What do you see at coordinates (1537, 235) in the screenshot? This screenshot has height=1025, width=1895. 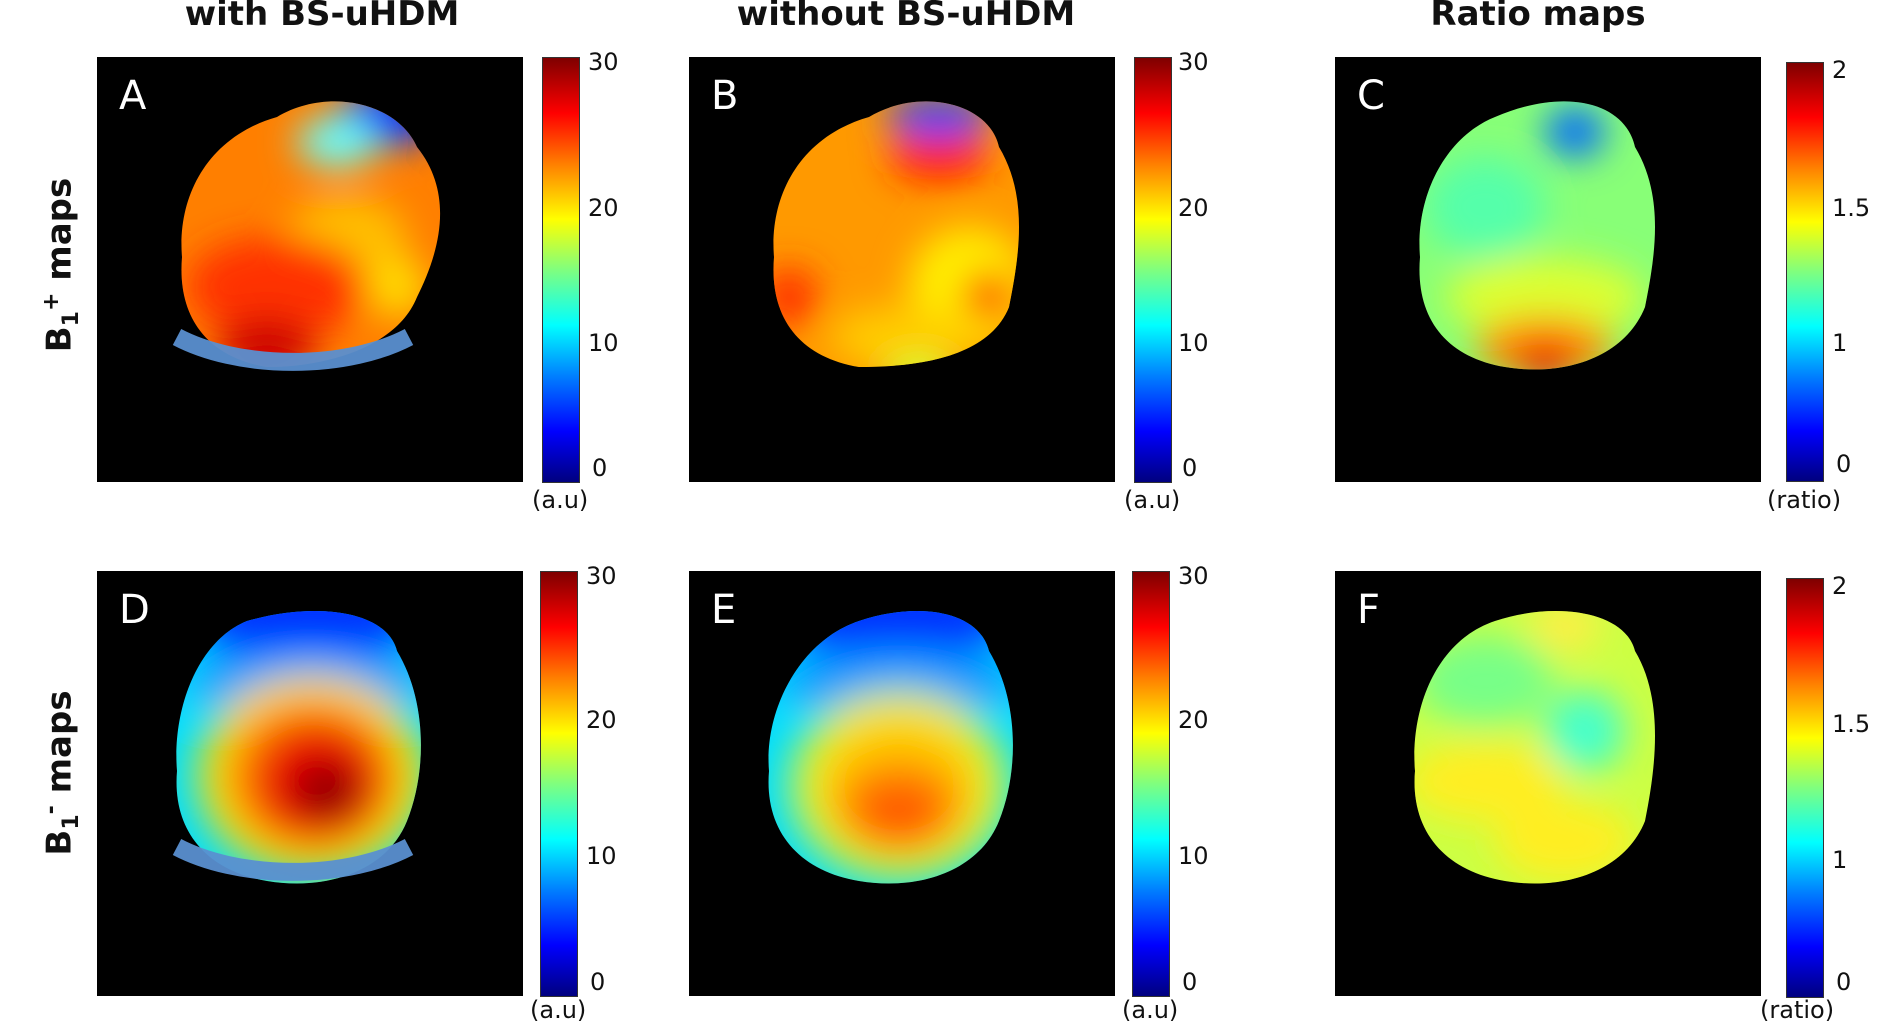 I see `brain-map-c` at bounding box center [1537, 235].